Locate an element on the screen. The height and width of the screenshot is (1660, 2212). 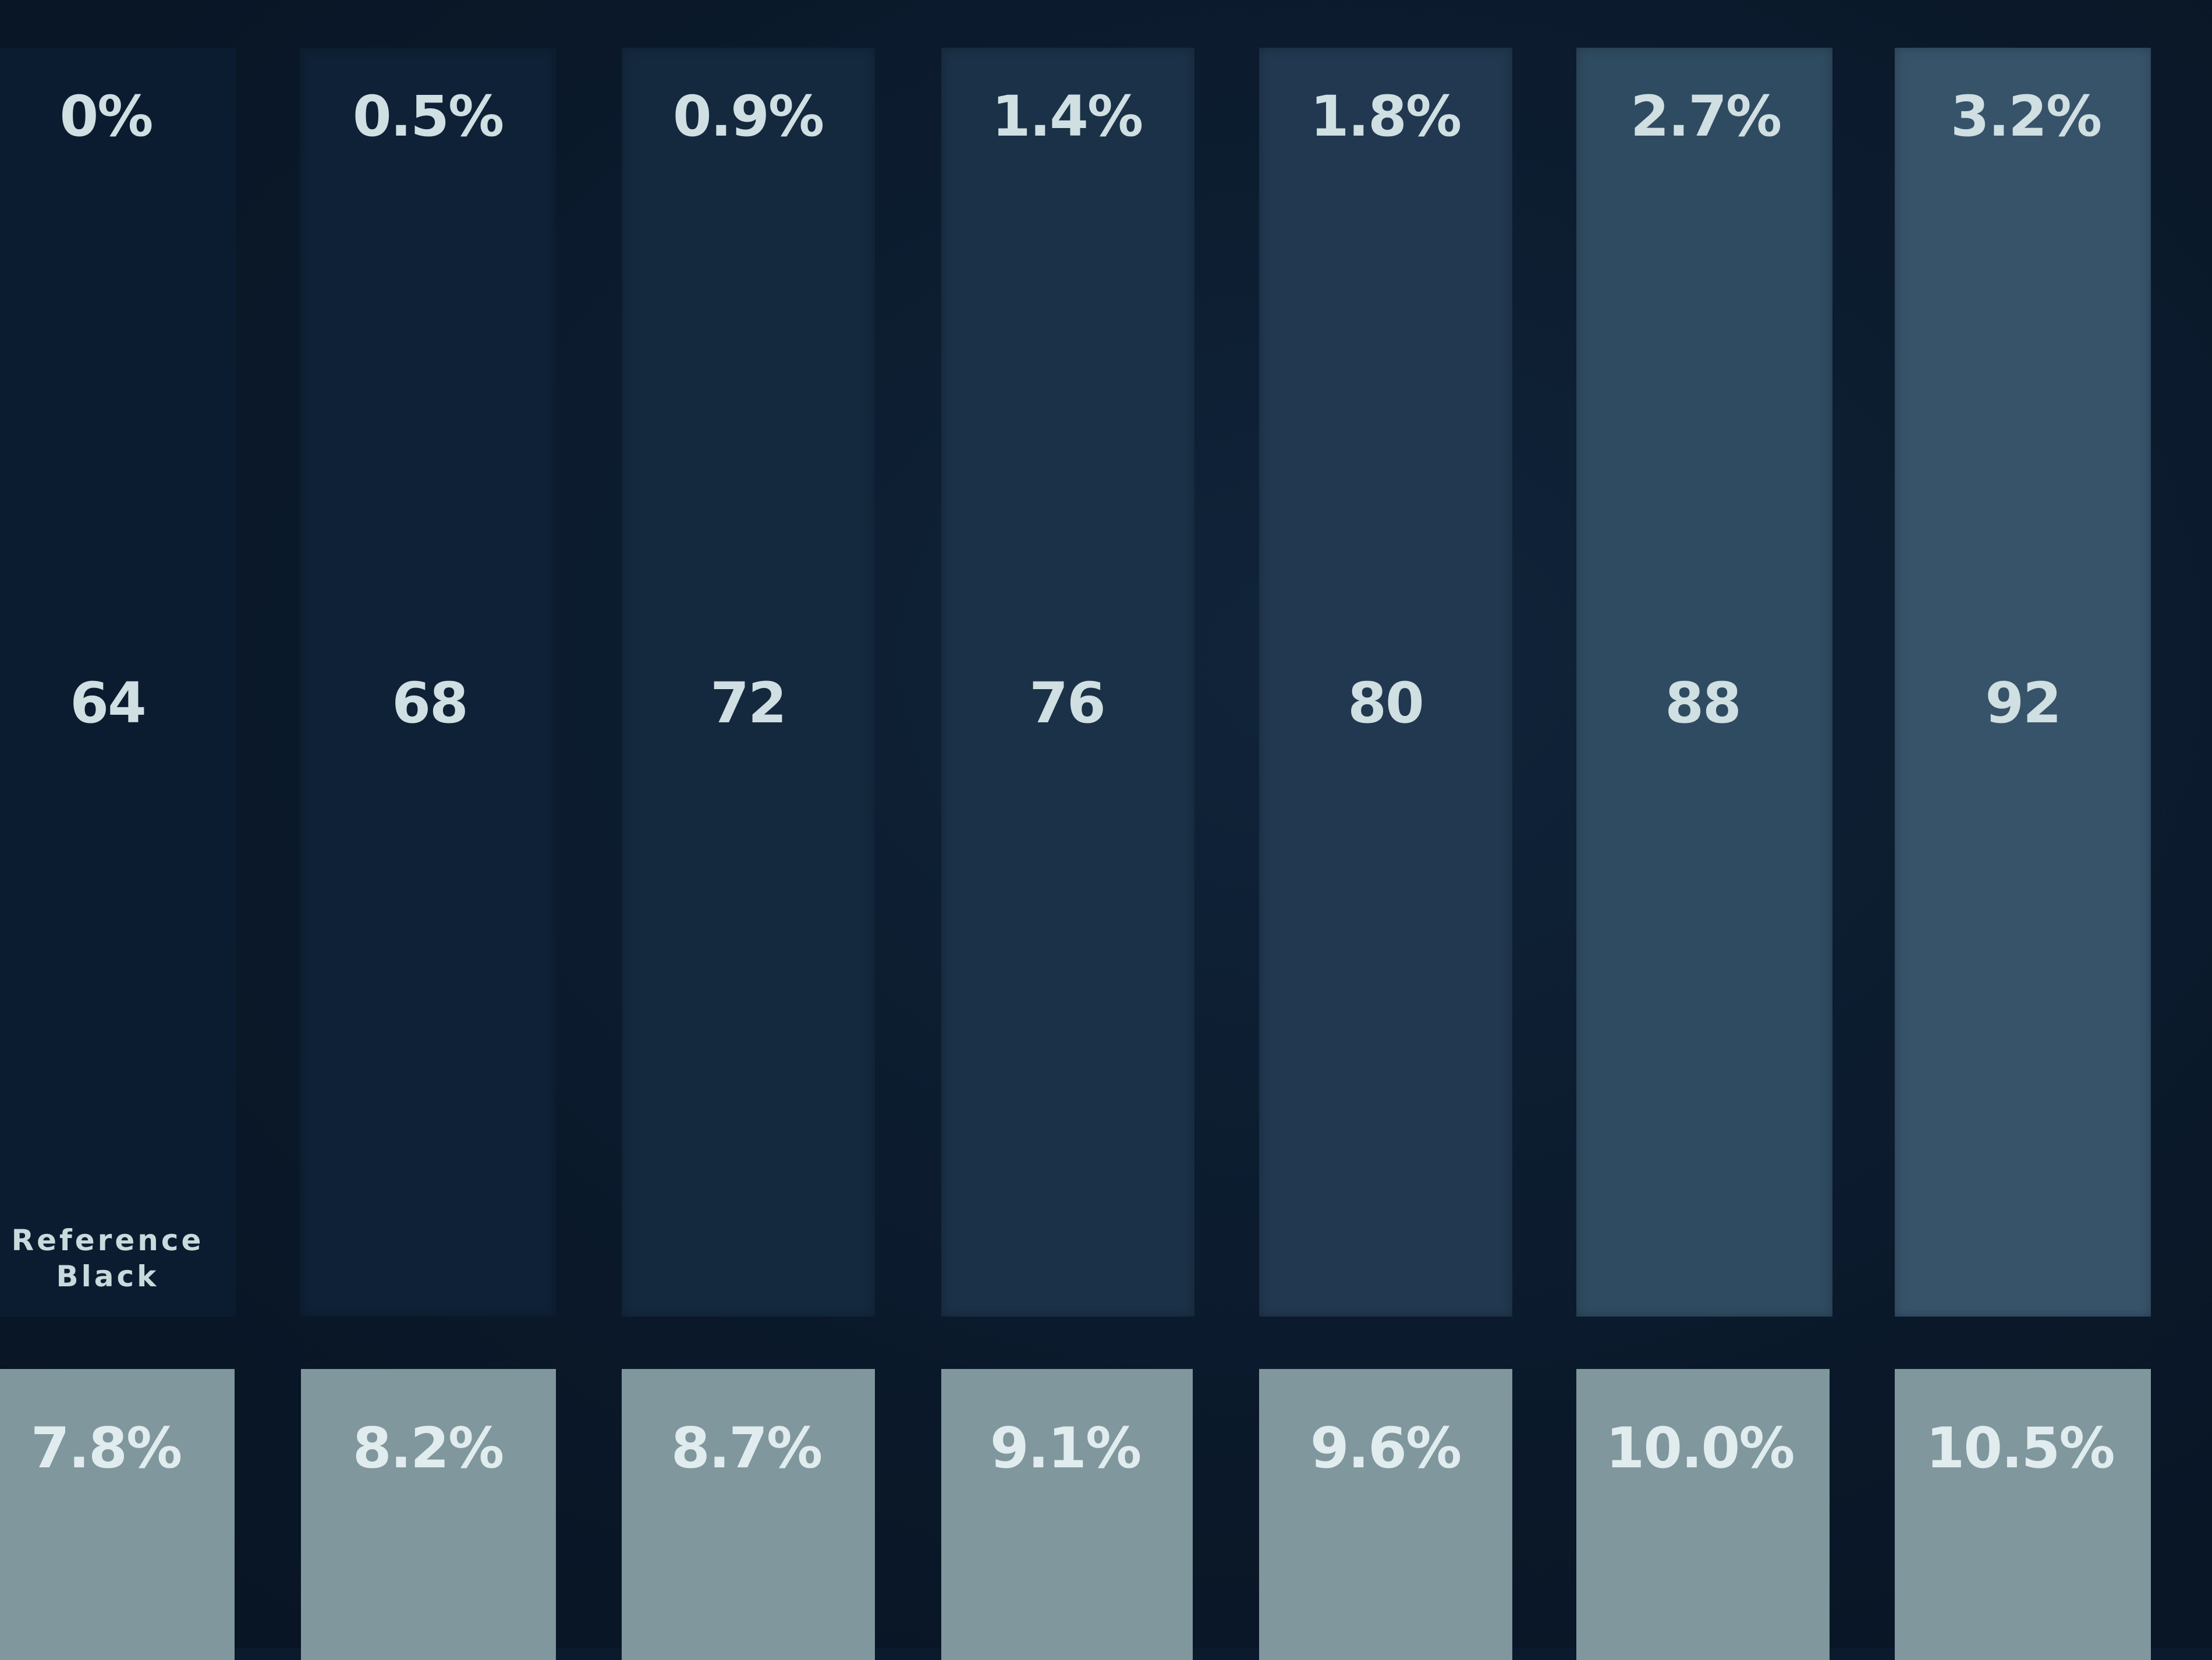
percent-label-4: 1.8% is located at coordinates (1386, 116).